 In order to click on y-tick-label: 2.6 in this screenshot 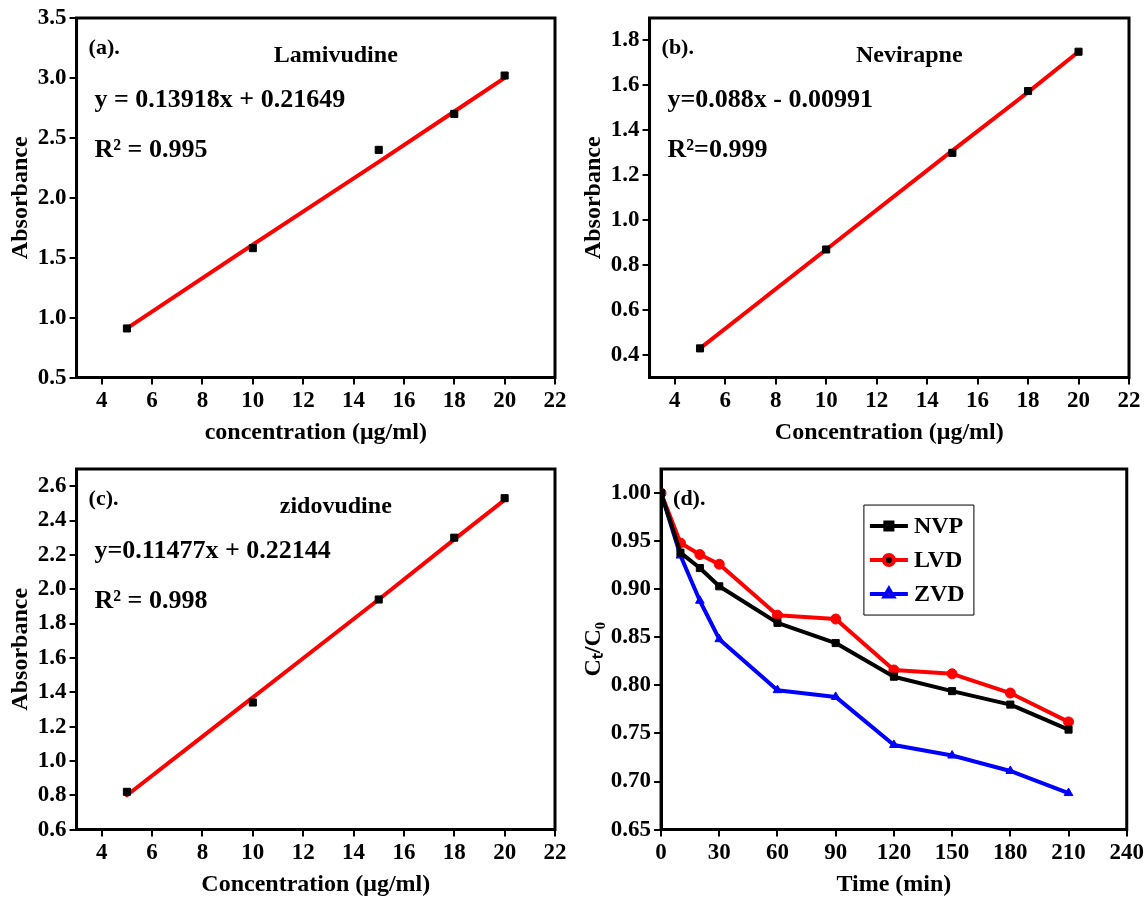, I will do `click(52, 485)`.